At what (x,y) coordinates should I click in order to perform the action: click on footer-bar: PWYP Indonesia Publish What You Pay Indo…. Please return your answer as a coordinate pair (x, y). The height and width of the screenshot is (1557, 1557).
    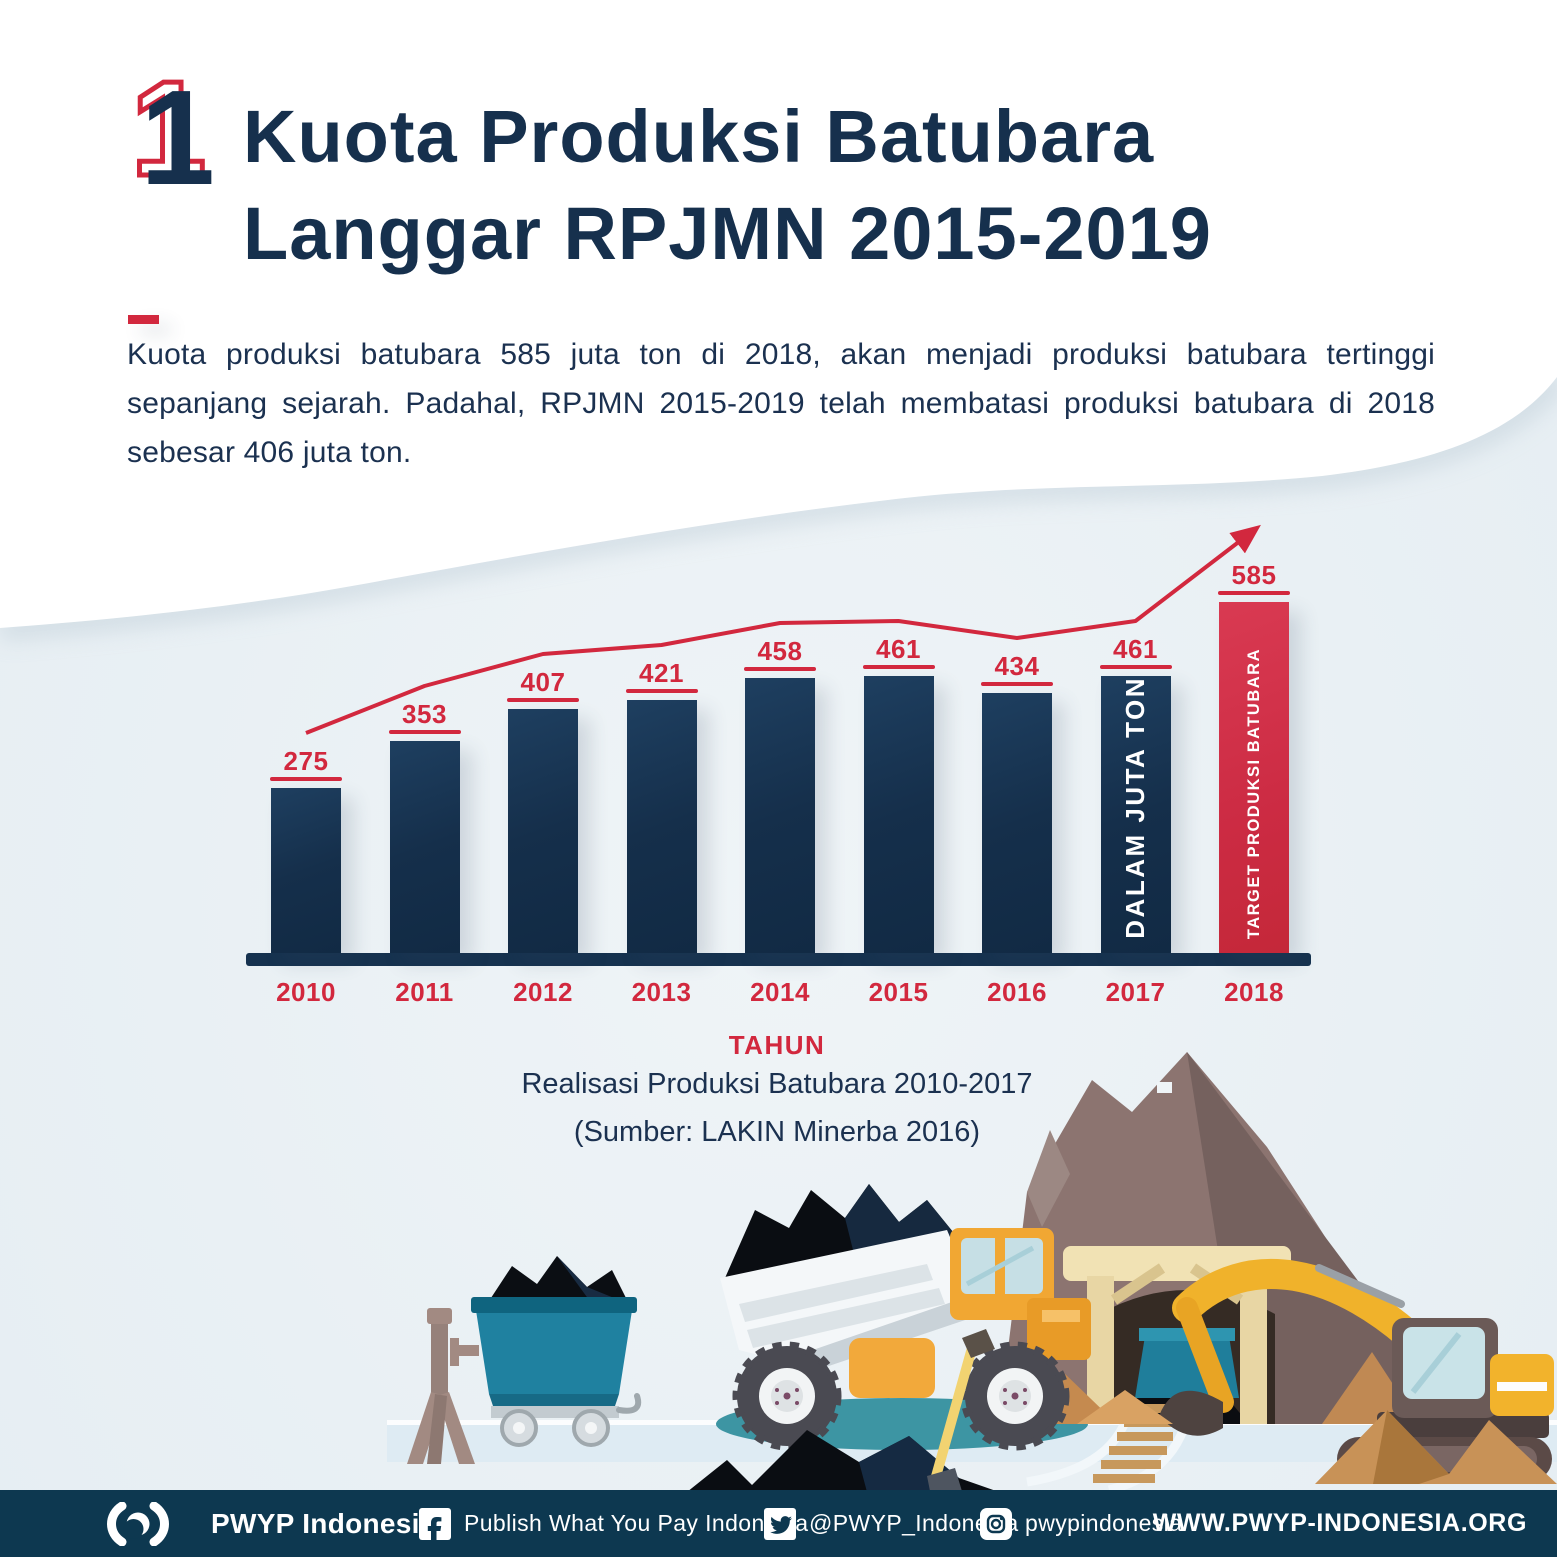
    Looking at the image, I should click on (778, 1523).